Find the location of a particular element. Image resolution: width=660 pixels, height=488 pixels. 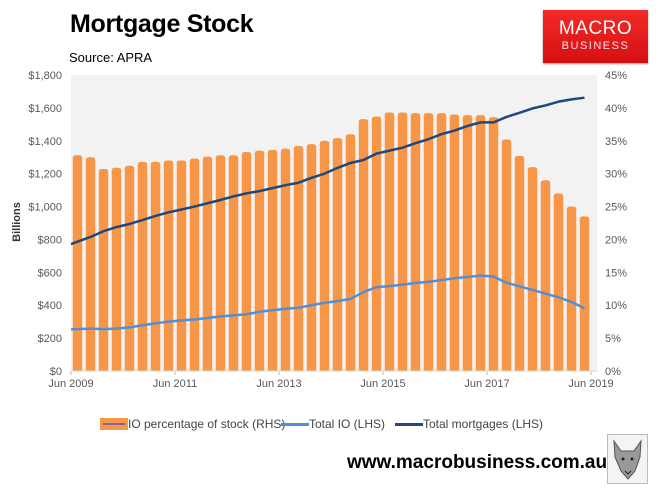

legend-swatch-bar is located at coordinates (114, 424).